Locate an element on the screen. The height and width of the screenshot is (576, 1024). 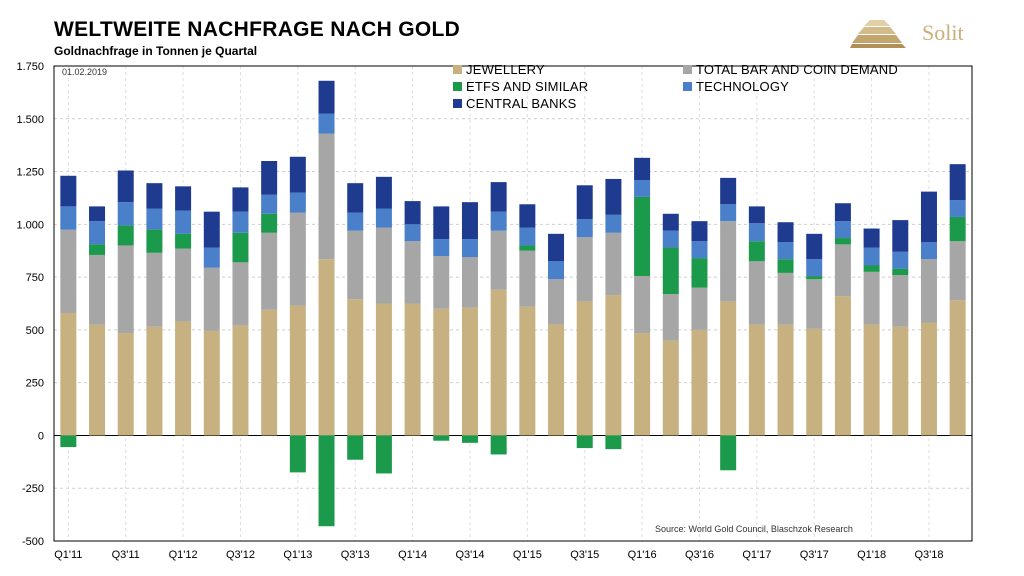
bar-technology-Q315 is located at coordinates (584, 228).